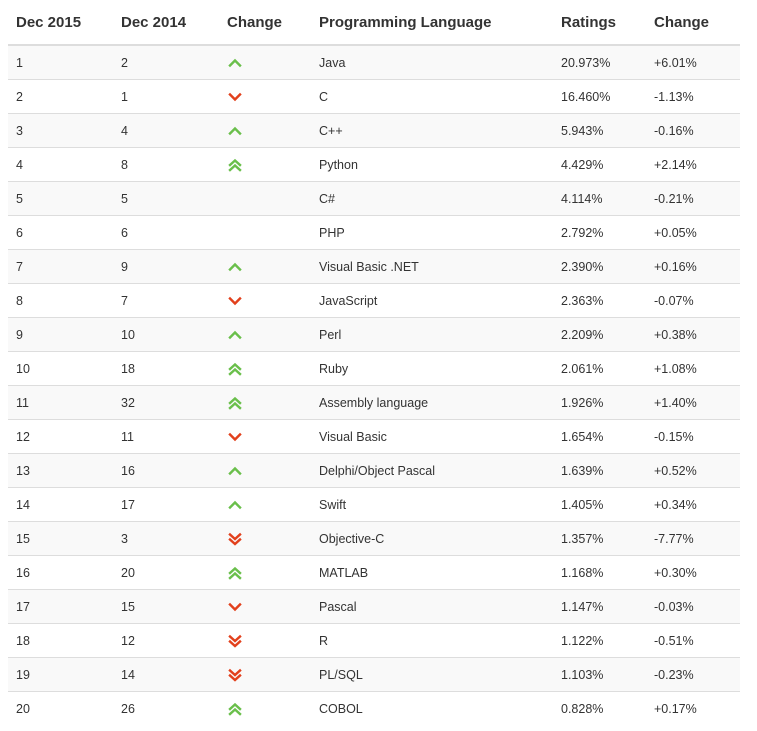 Image resolution: width=757 pixels, height=731 pixels. Describe the element at coordinates (693, 23) in the screenshot. I see `header-rating-change: Change` at that location.